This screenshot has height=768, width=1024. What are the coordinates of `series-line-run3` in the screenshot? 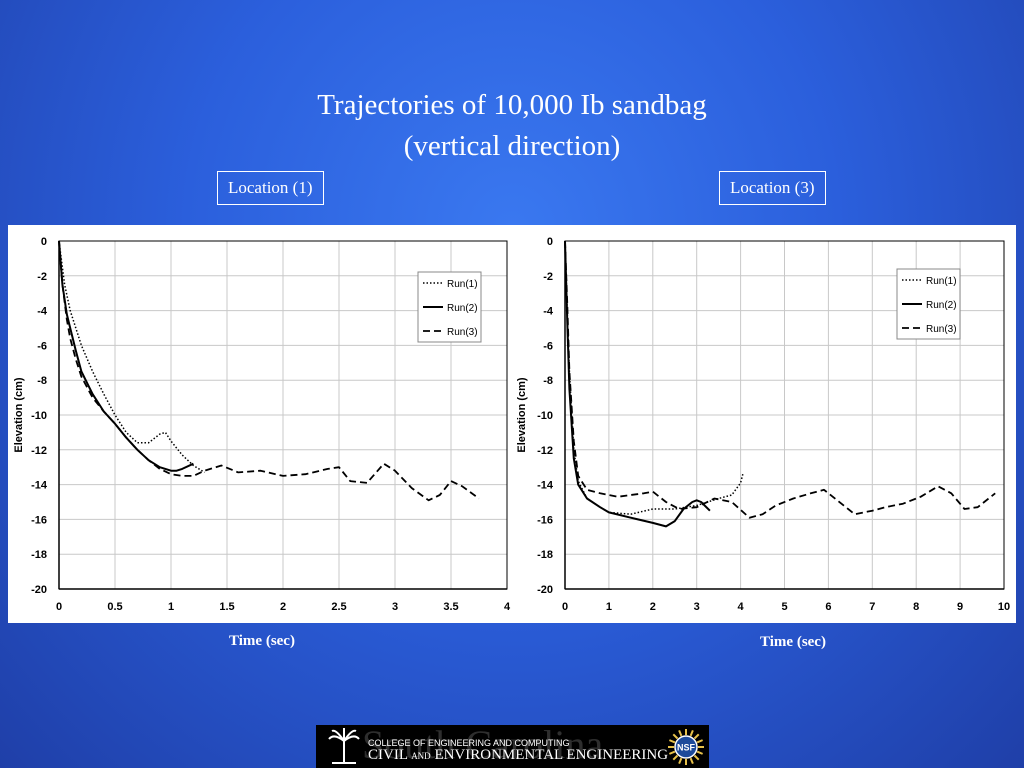 It's located at (269, 371).